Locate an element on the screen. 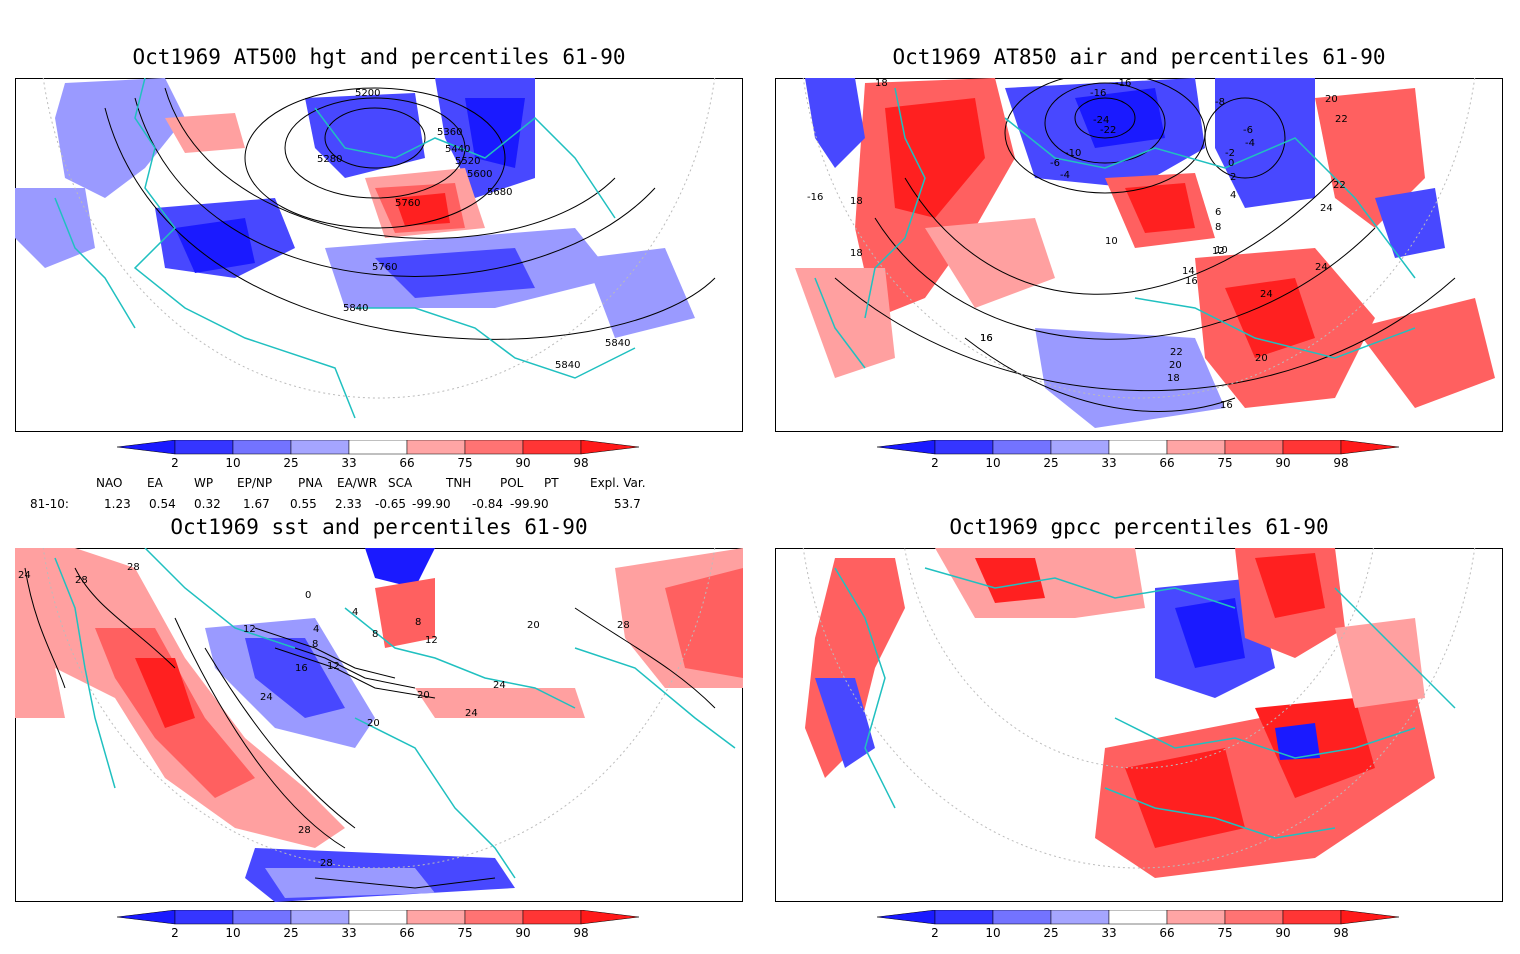 This screenshot has height=954, width=1520. panel-title-air850: Oct1969 AT850 air and percentiles 61-90 is located at coordinates (1139, 57).